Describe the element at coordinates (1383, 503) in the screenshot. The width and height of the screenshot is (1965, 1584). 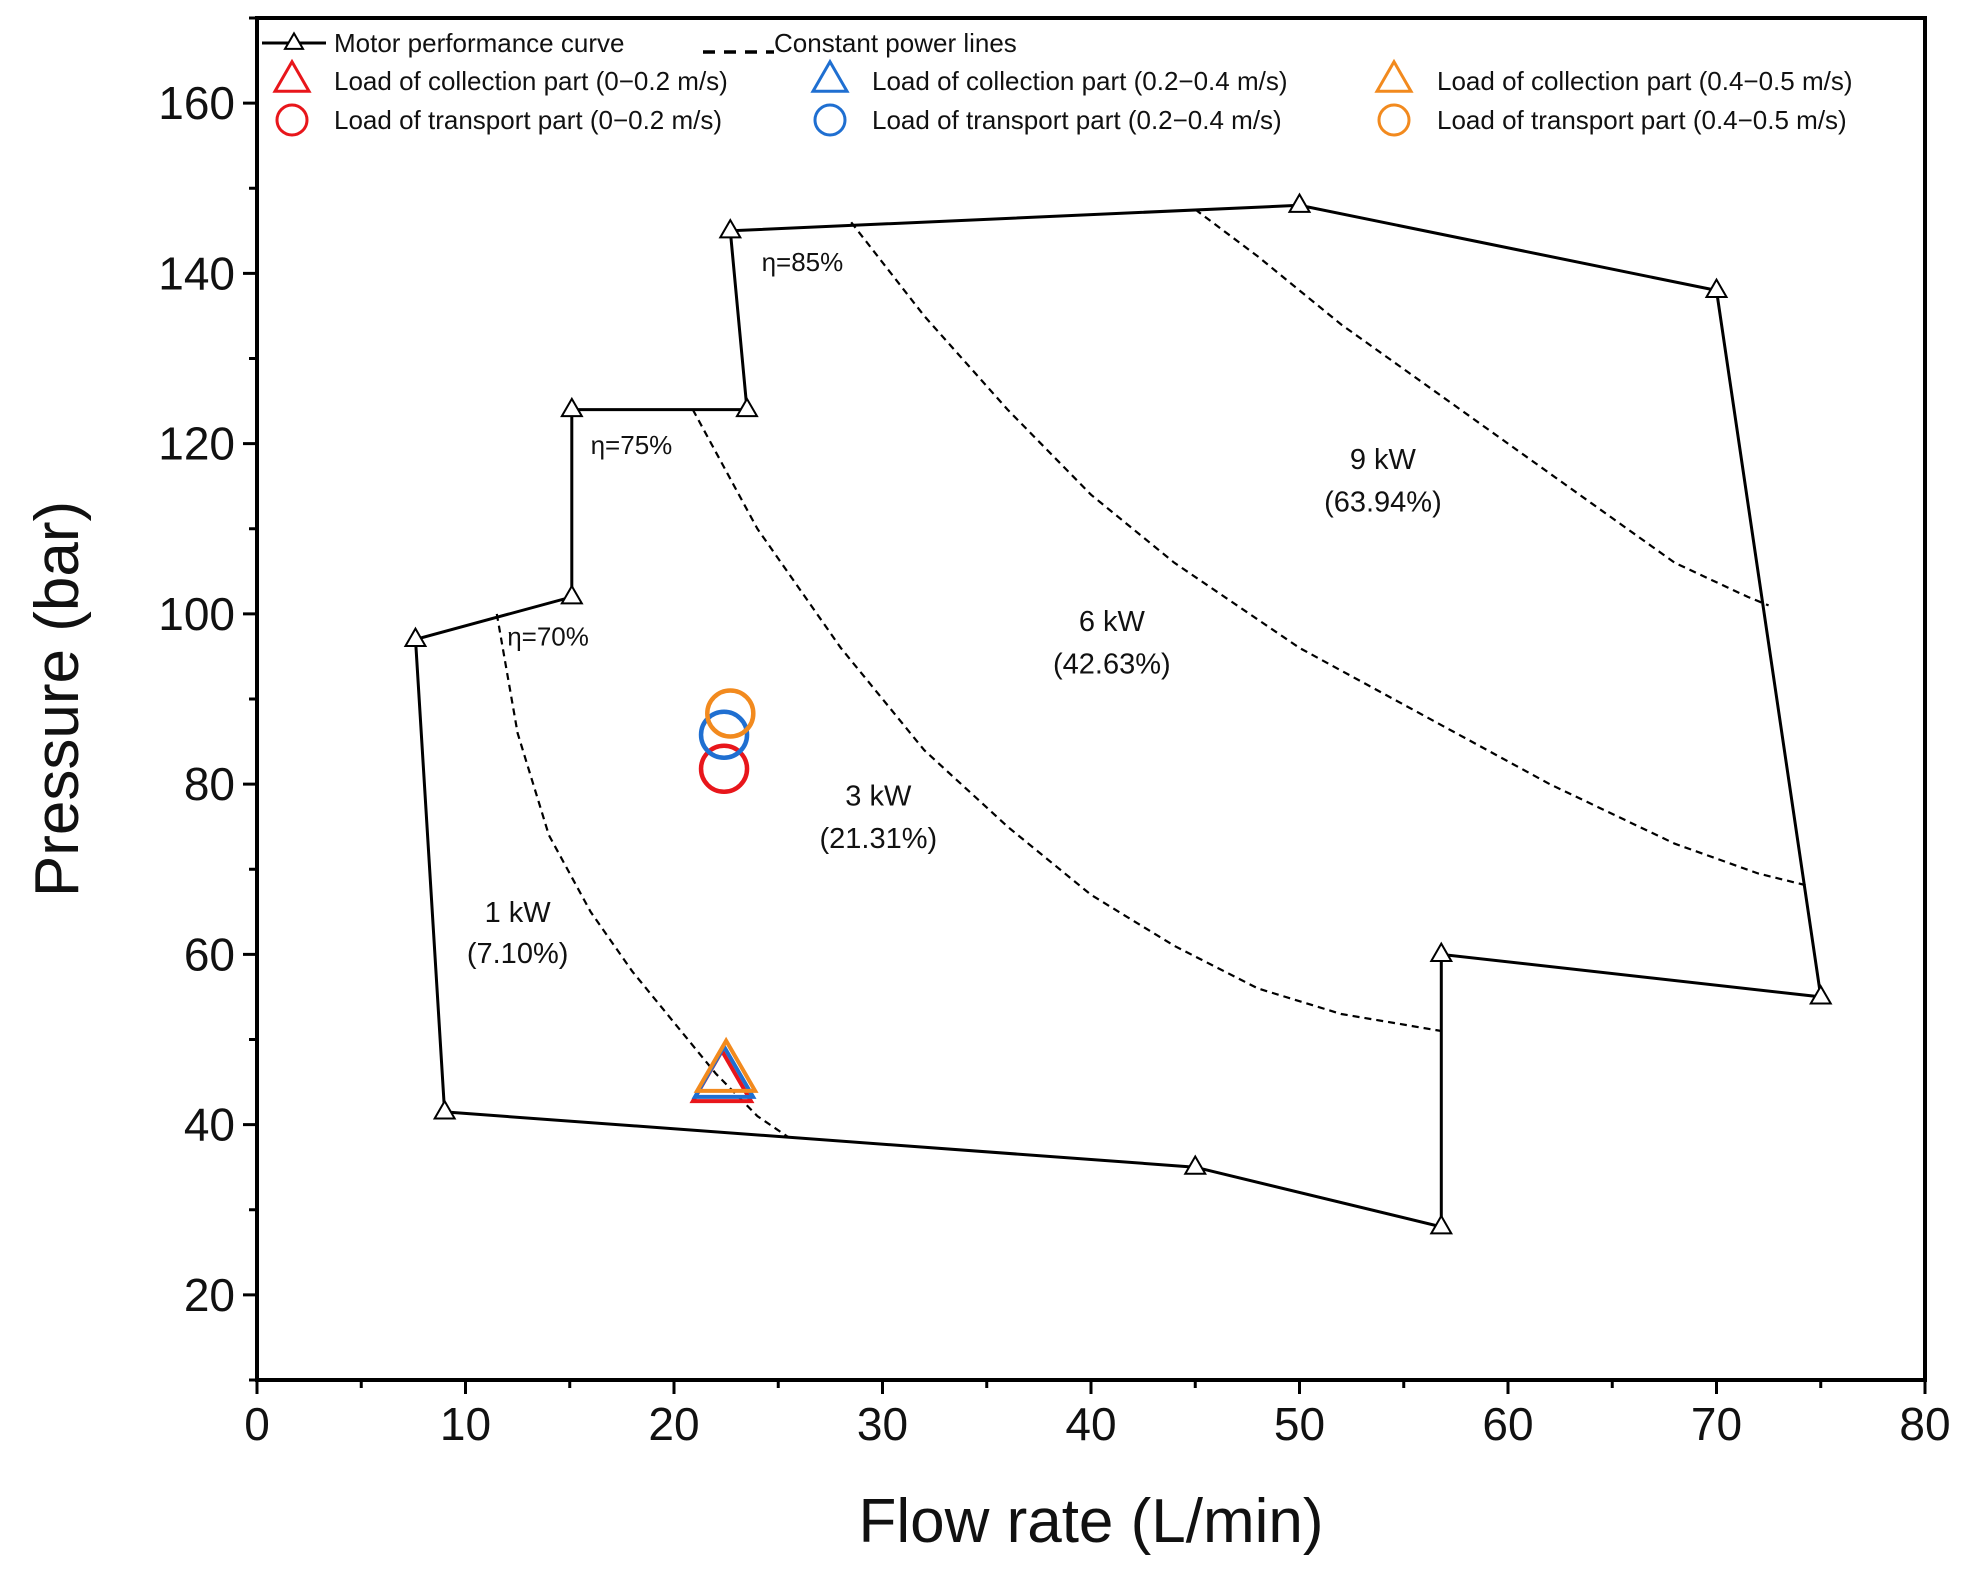
I see `power-percent-label: (63.94%)` at that location.